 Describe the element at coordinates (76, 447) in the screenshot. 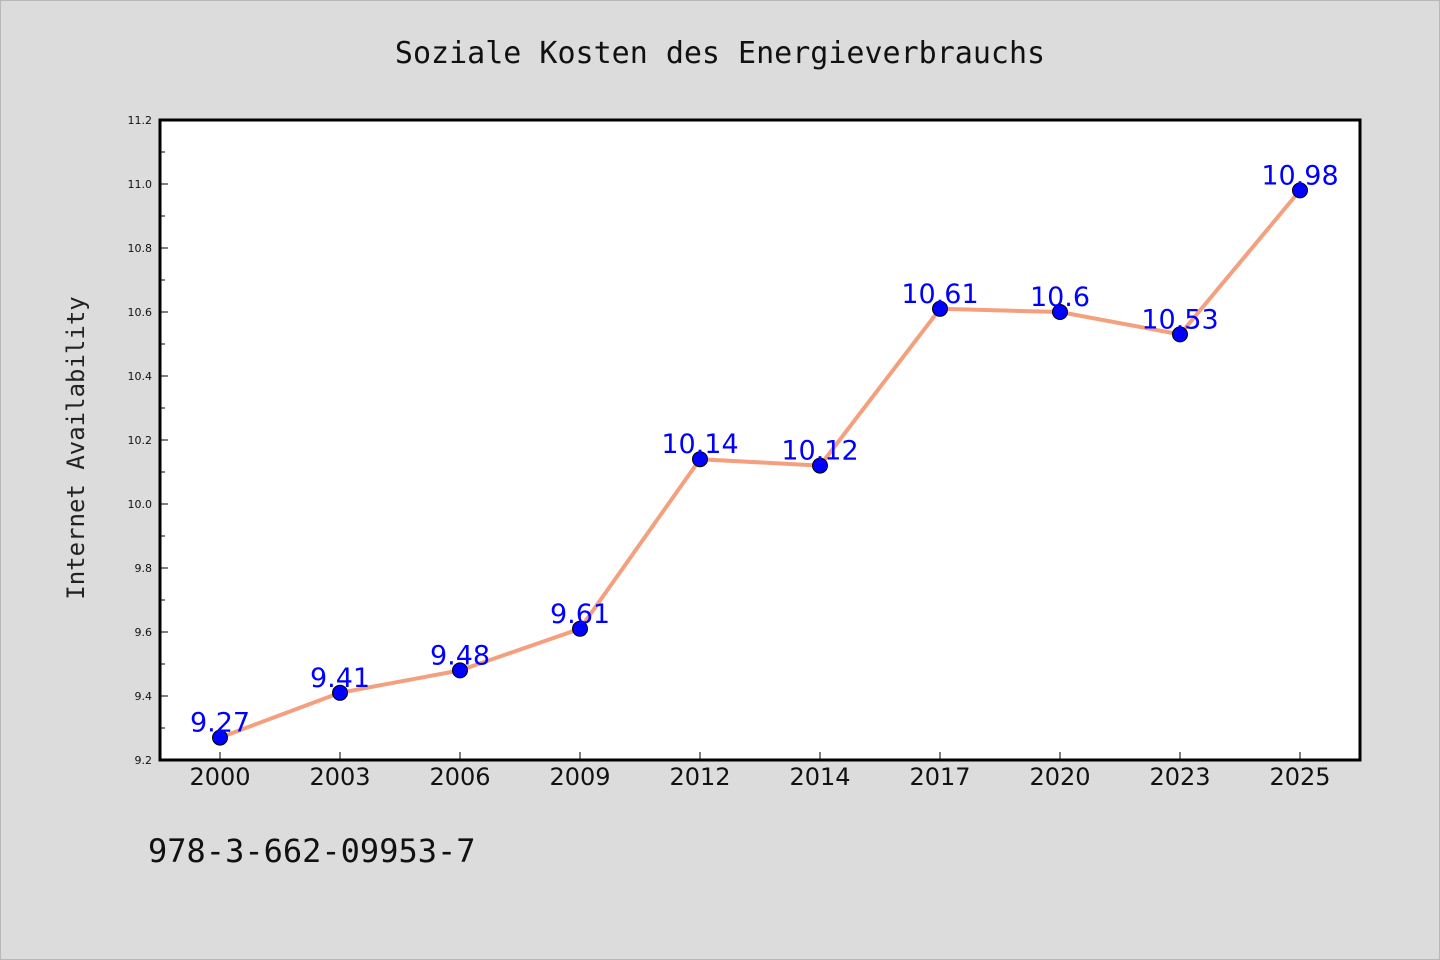

I see `y-axis-label: Internet Availability` at that location.